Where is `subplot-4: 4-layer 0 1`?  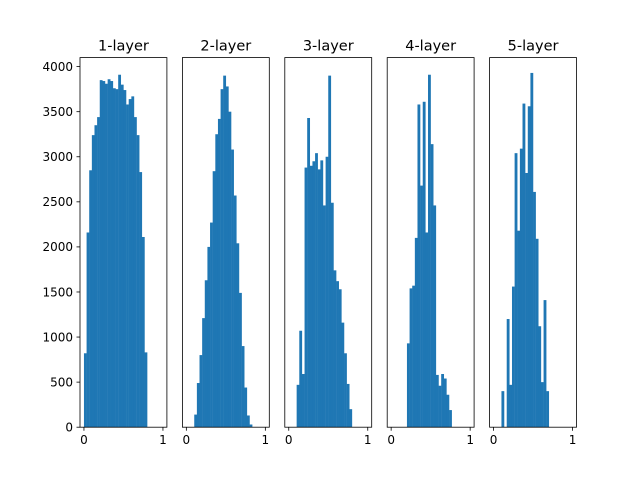
subplot-4: 4-layer 0 1 is located at coordinates (430, 243).